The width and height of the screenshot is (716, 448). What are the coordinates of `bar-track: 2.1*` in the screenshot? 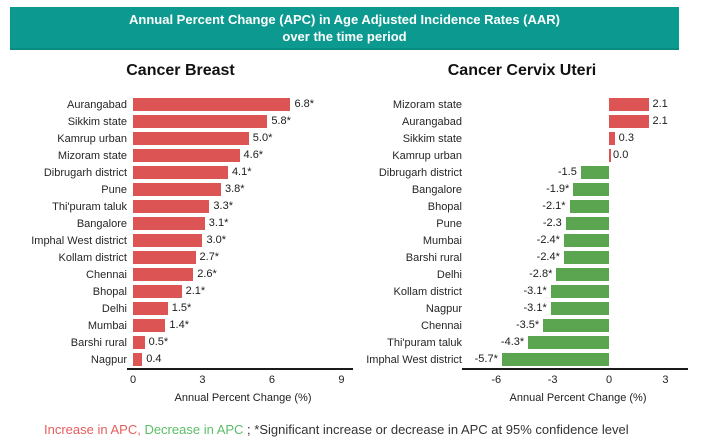 It's located at (243, 291).